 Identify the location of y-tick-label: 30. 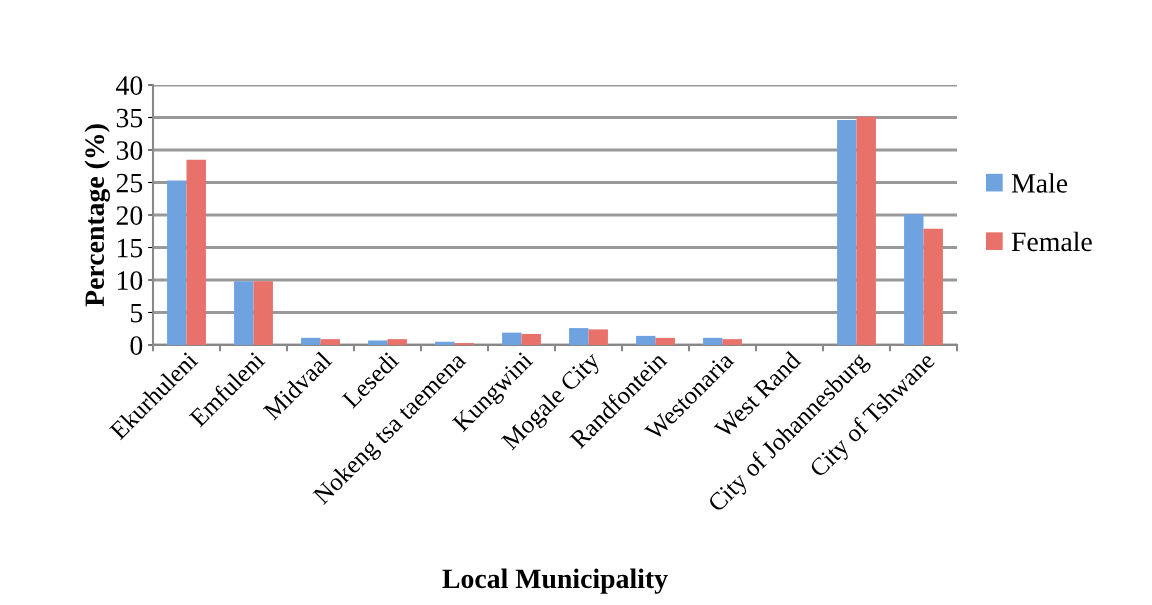
(129, 150).